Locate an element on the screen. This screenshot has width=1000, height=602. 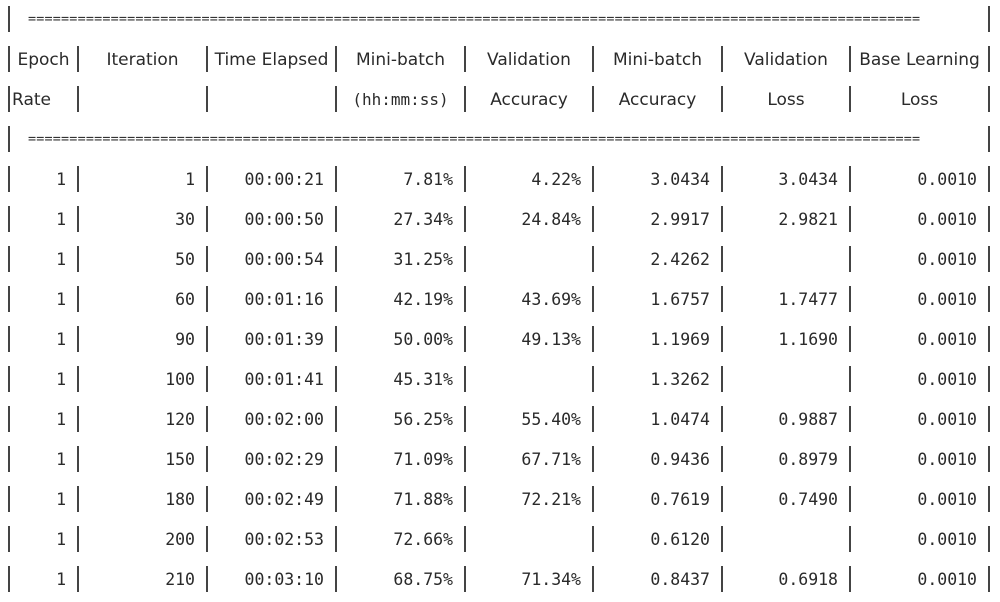
cell-time-elapsed: 00:03:10 is located at coordinates (284, 579).